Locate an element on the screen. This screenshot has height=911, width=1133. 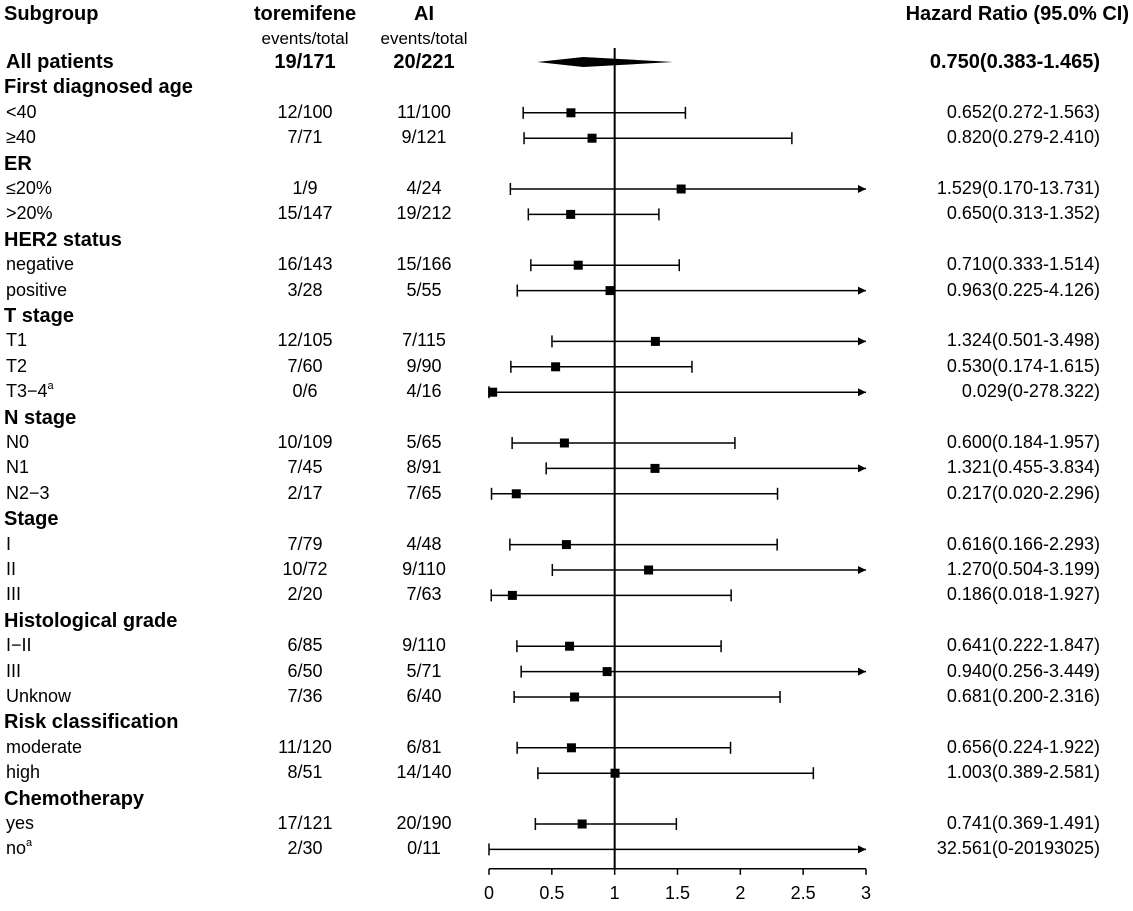
subgroup-row-label: N1 is located at coordinates (18, 467).